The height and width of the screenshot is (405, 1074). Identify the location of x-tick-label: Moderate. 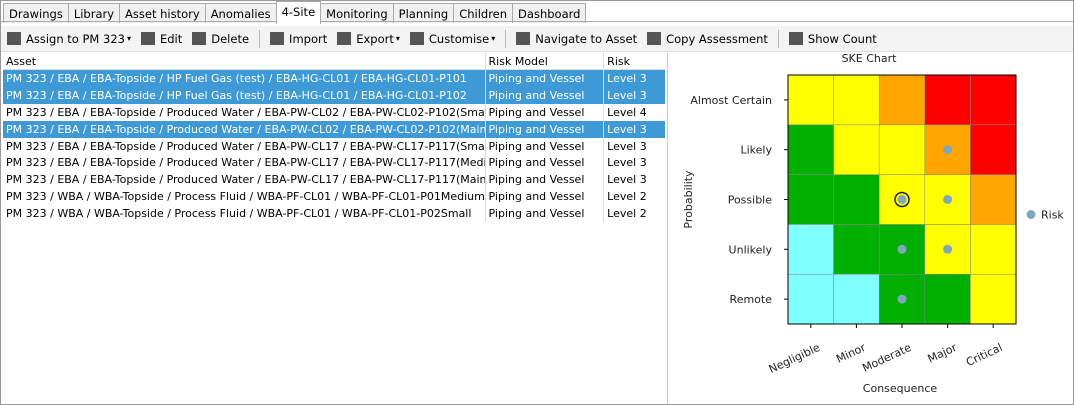
(886, 358).